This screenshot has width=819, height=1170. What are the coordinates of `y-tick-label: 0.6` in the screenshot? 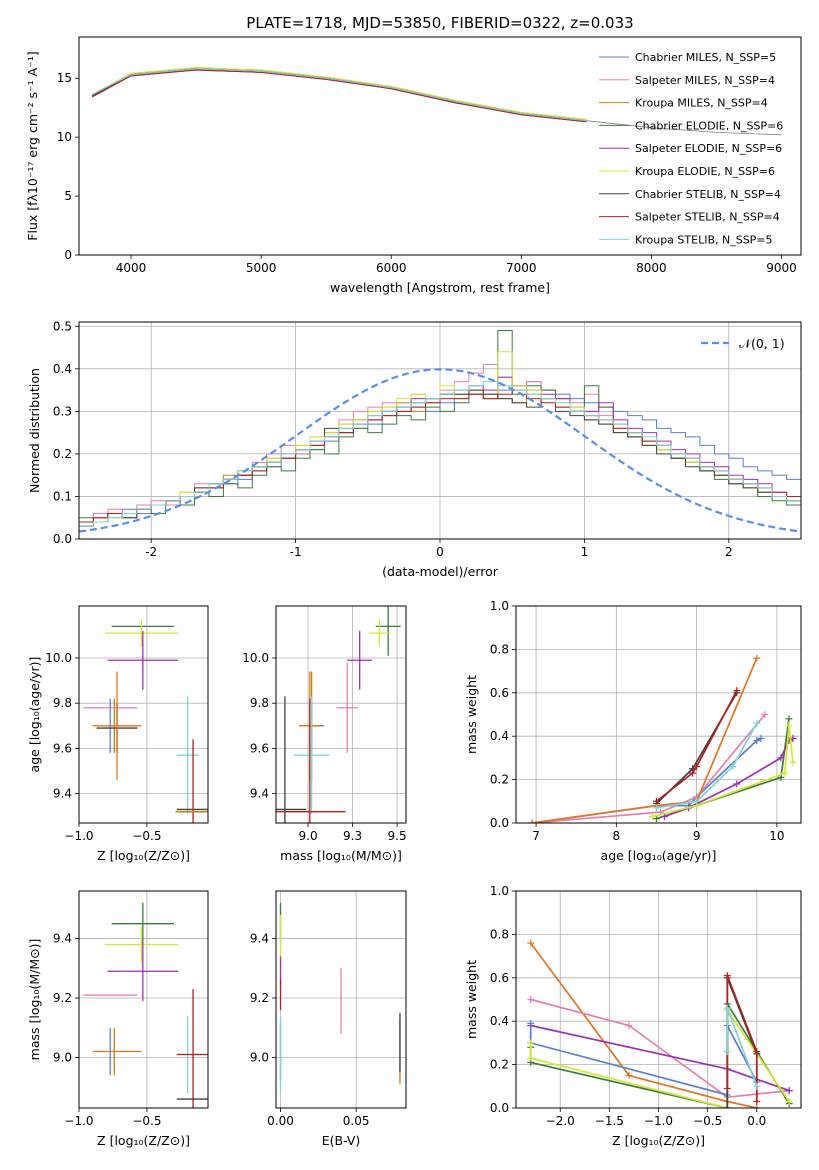 It's located at (499, 978).